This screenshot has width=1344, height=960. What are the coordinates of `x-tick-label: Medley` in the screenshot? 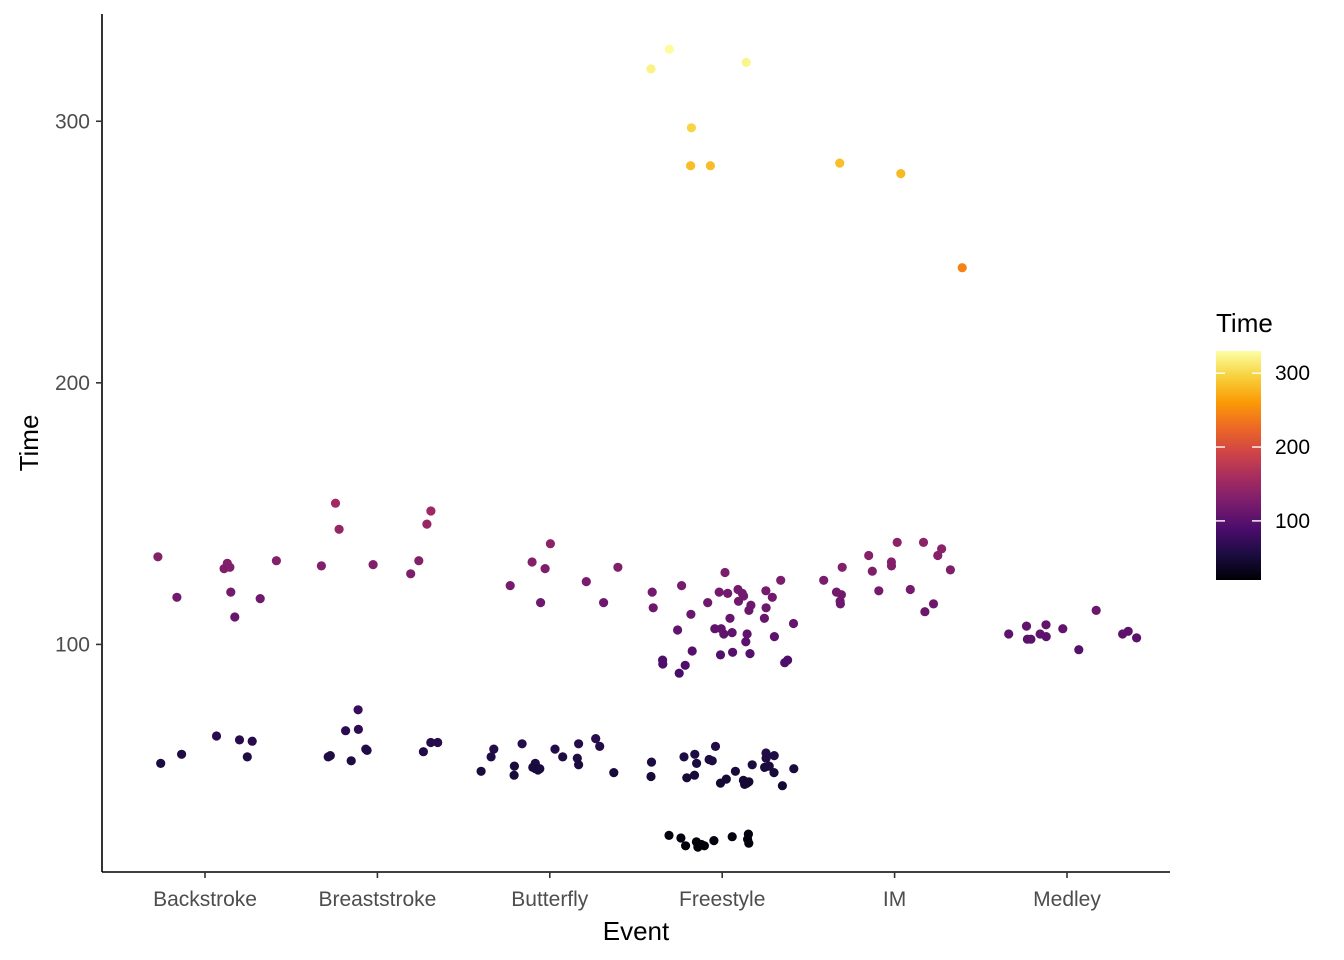 It's located at (1067, 899).